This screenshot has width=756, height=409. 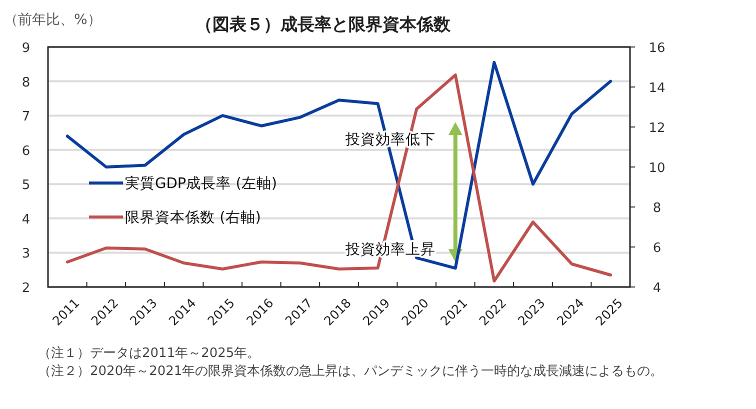 What do you see at coordinates (657, 168) in the screenshot?
I see `y2-tick-label: 10` at bounding box center [657, 168].